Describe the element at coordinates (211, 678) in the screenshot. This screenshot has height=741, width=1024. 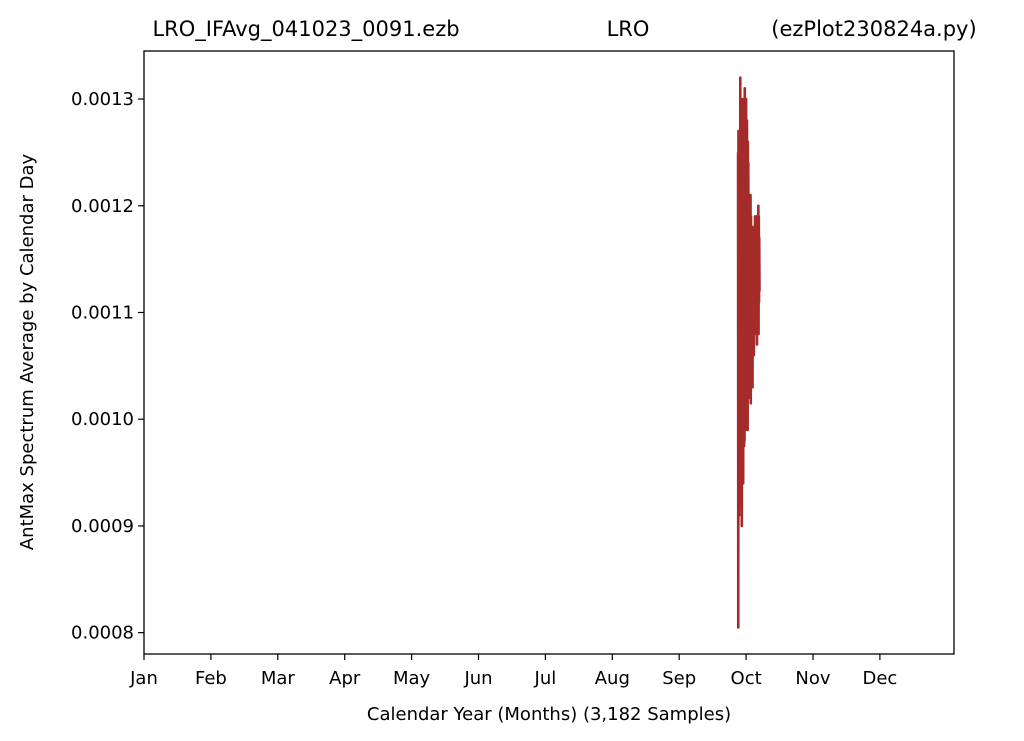
I see `x-tick-label: Feb` at that location.